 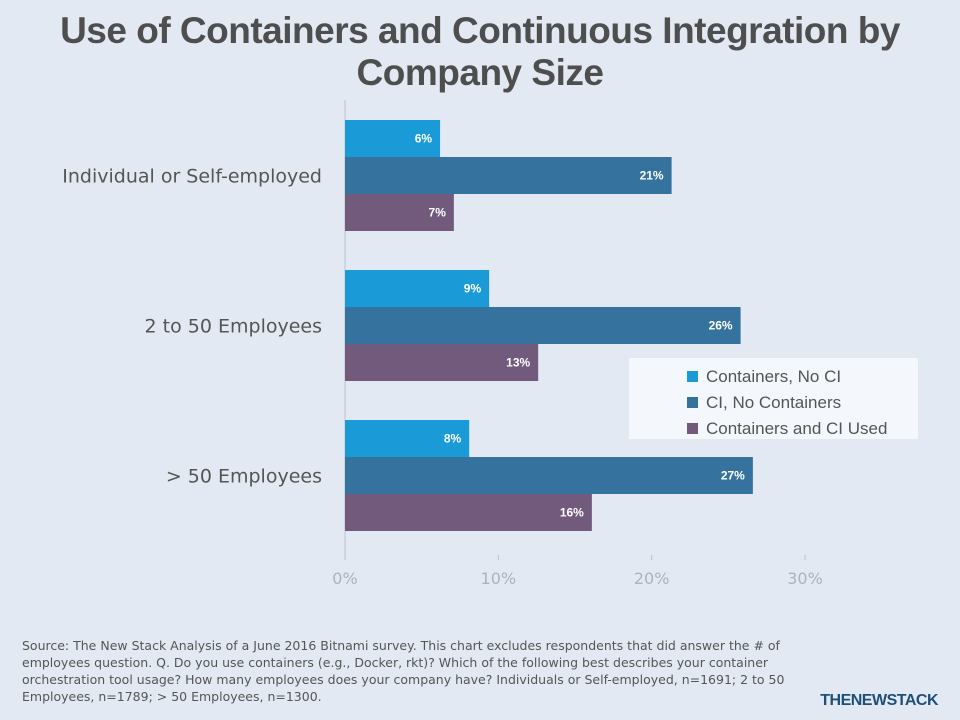 I want to click on brand-logo: THENEWSTACK, so click(x=879, y=700).